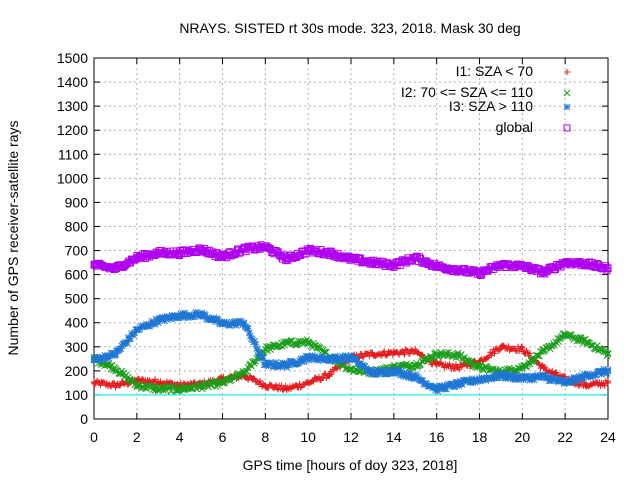  Describe the element at coordinates (72, 58) in the screenshot. I see `y-tick-label: 1500` at that location.